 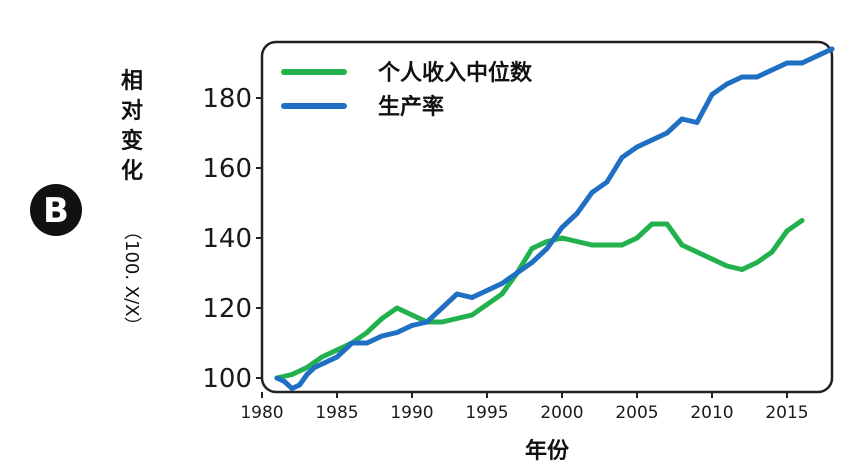 I want to click on y-axis-ticks: 100 120 140 160 180, so click(x=232, y=239).